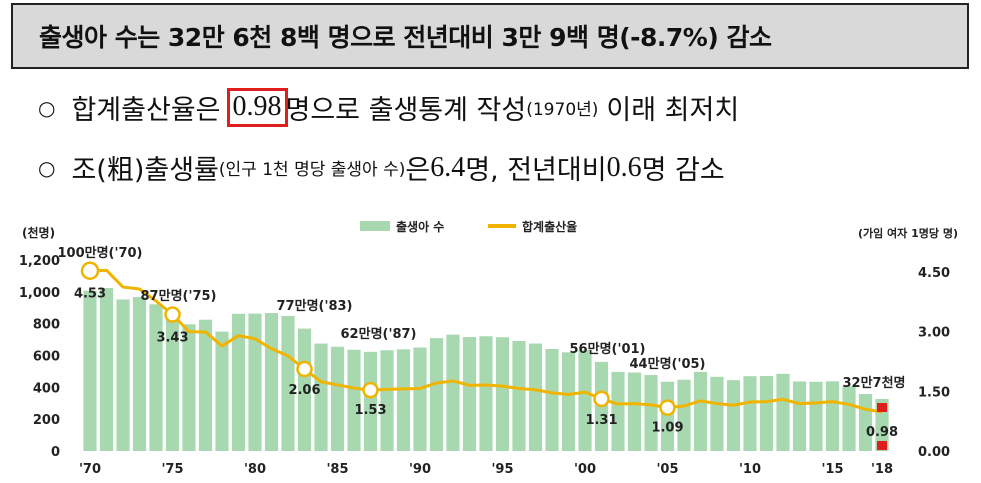 This screenshot has width=981, height=483. I want to click on chart-legend: 출생아 수 합계출산율, so click(468, 226).